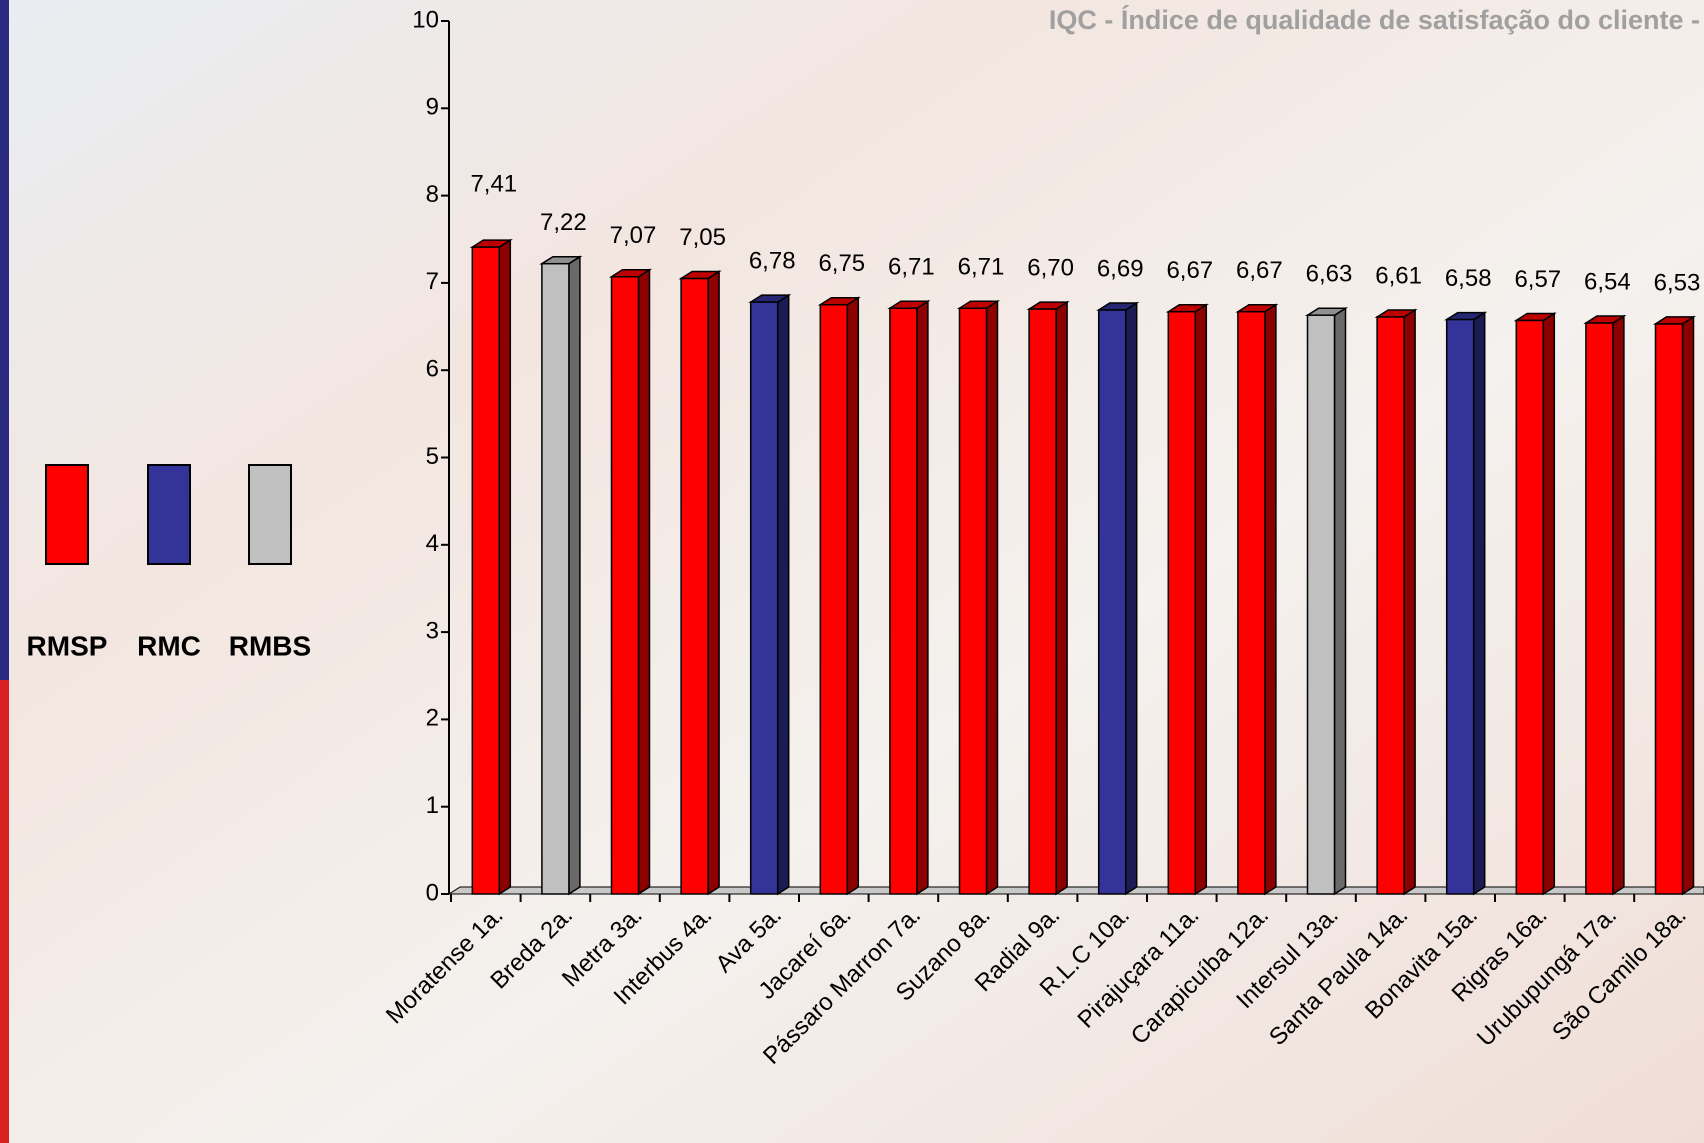  Describe the element at coordinates (432, 892) in the screenshot. I see `y-tick-label: 0` at that location.